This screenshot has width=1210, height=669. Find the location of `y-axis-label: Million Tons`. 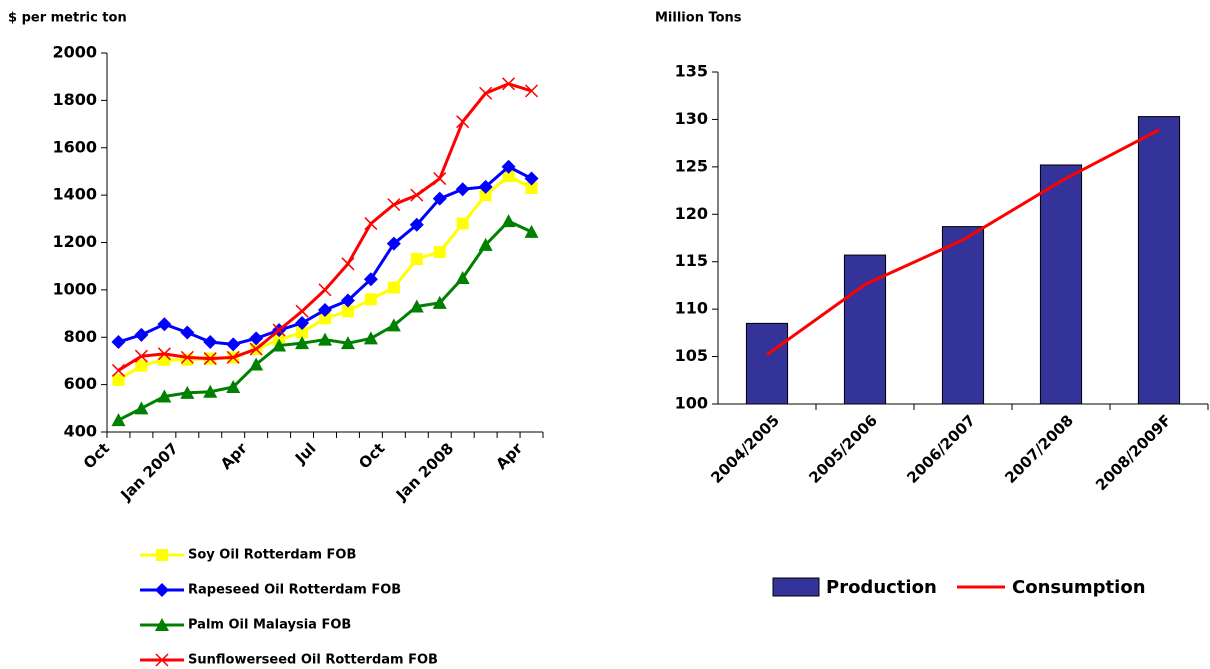

y-axis-label: Million Tons is located at coordinates (698, 18).